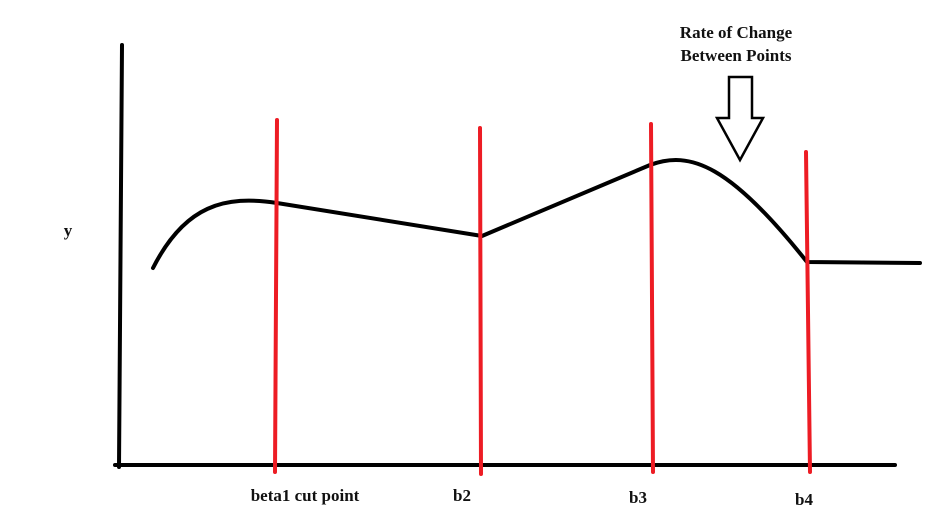  What do you see at coordinates (120, 256) in the screenshot?
I see `y-axis` at bounding box center [120, 256].